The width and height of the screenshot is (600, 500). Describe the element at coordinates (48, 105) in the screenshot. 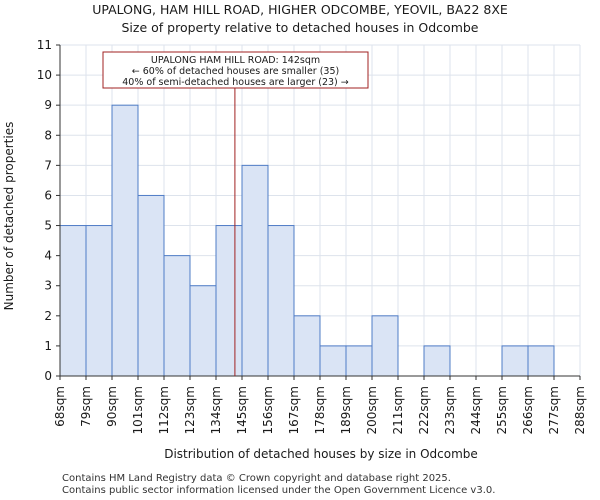

I see `y-tick-label: 9` at that location.